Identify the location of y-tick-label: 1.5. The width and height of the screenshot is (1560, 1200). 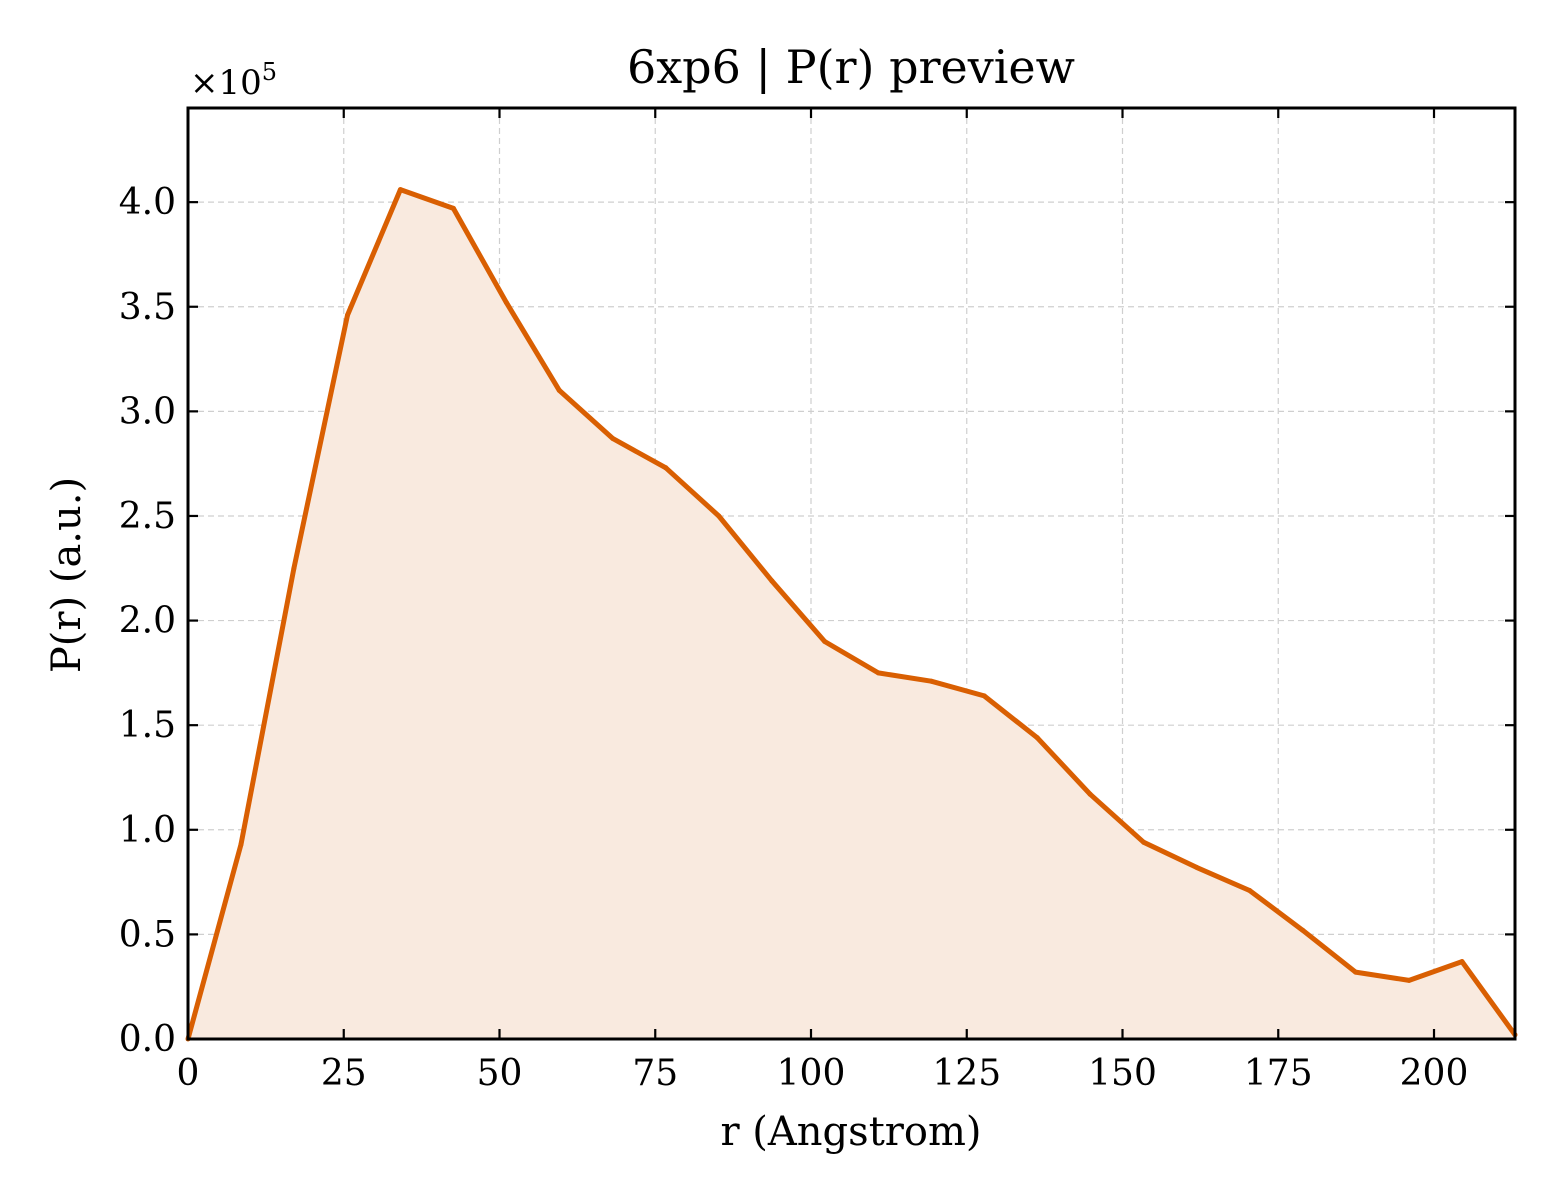
(147, 725).